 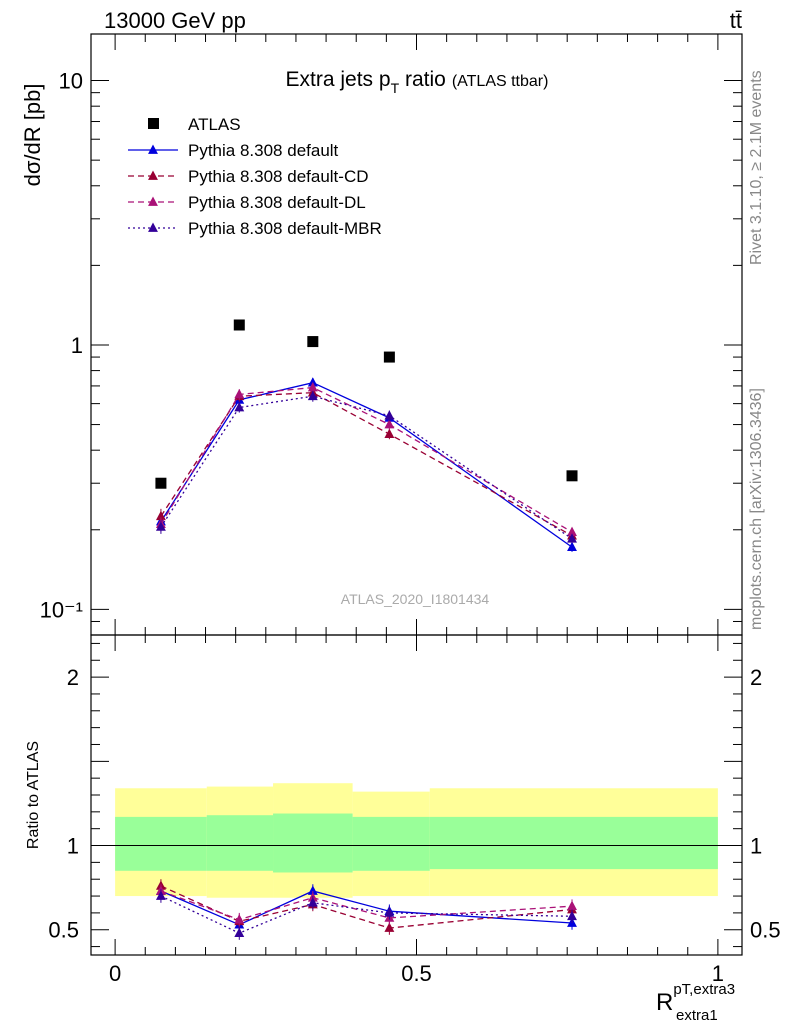 I want to click on rivet-version: Rivet 3.1.10, ≥ 2.1M events, so click(x=756, y=167).